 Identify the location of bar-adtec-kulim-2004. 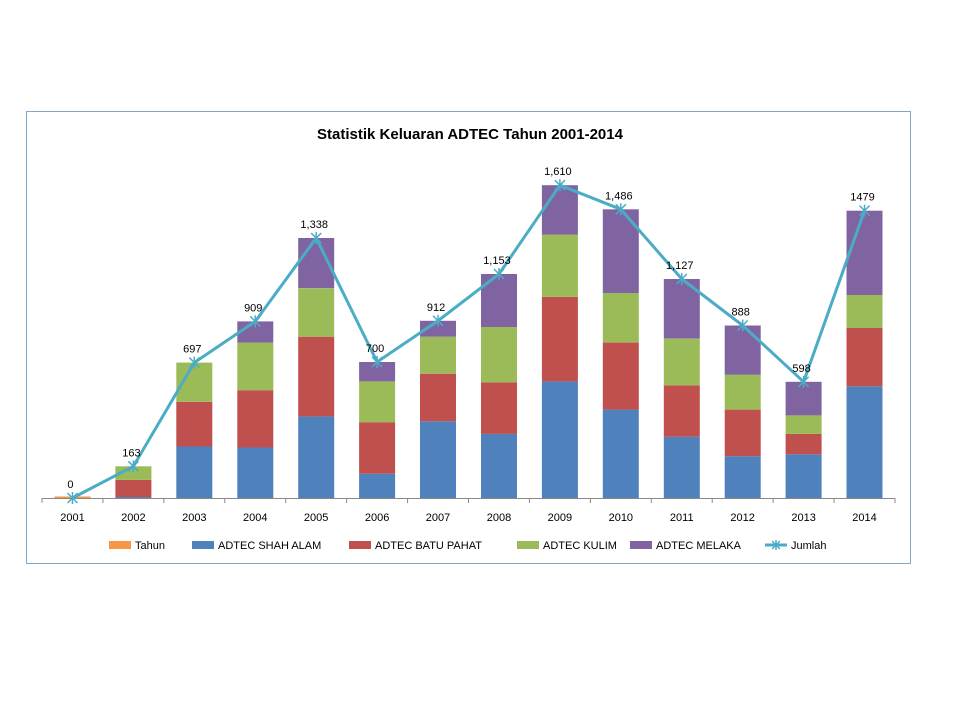
(255, 366).